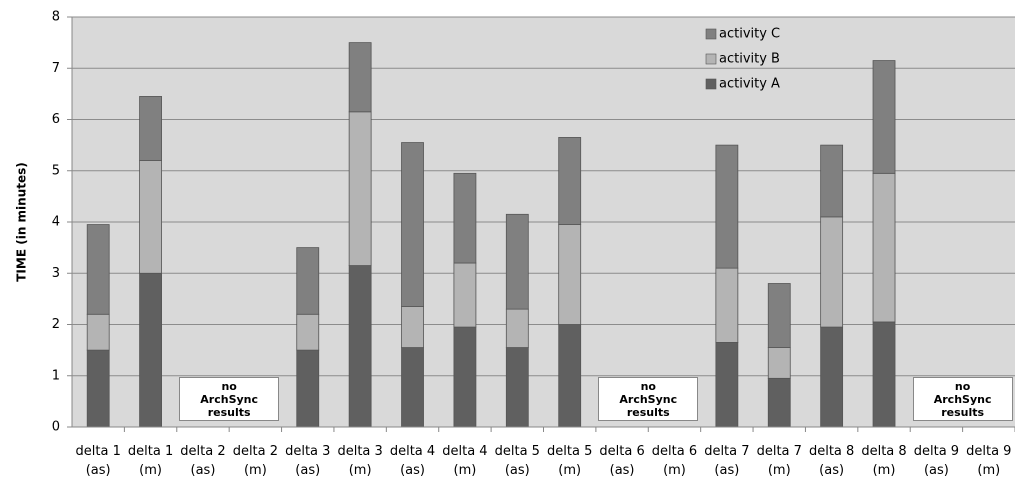 Image resolution: width=1015 pixels, height=482 pixels. What do you see at coordinates (936, 461) in the screenshot?
I see `x-tick-label: delta 9 (as)` at bounding box center [936, 461].